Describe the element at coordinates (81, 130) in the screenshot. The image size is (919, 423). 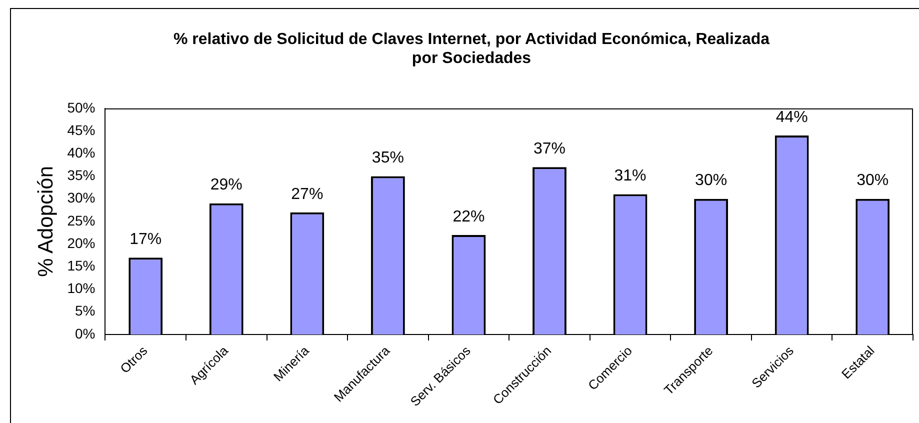
I see `y-tick-label: 45%` at that location.